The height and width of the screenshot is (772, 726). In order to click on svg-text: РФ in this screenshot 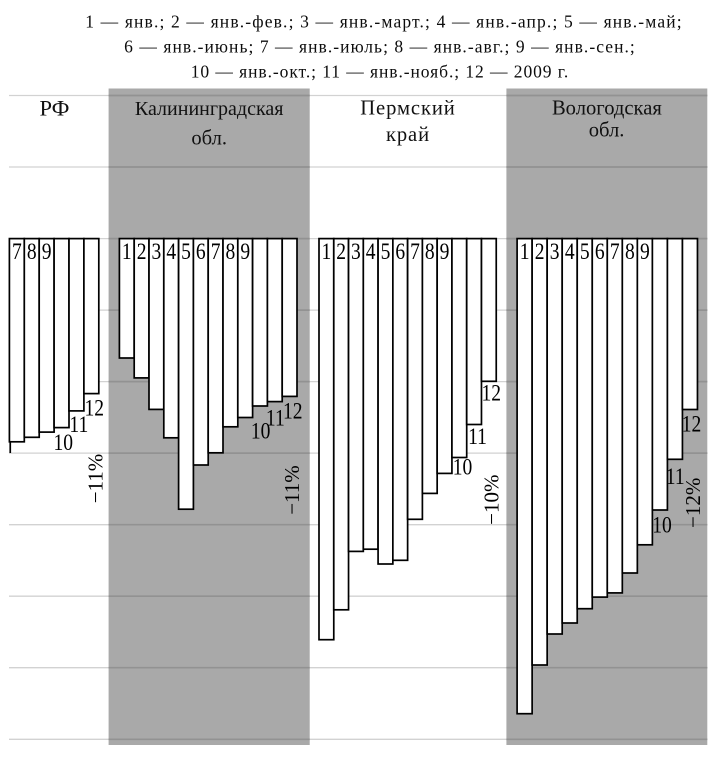, I will do `click(55, 107)`.